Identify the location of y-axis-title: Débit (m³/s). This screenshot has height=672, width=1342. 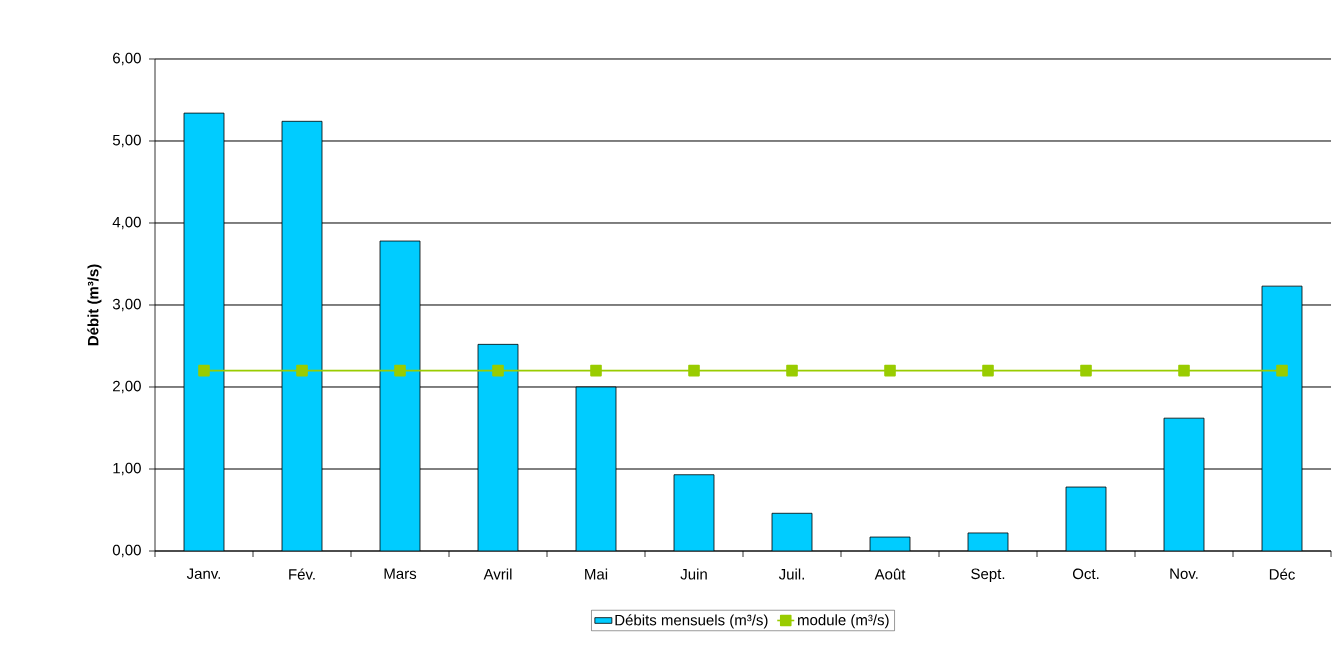
(94, 305).